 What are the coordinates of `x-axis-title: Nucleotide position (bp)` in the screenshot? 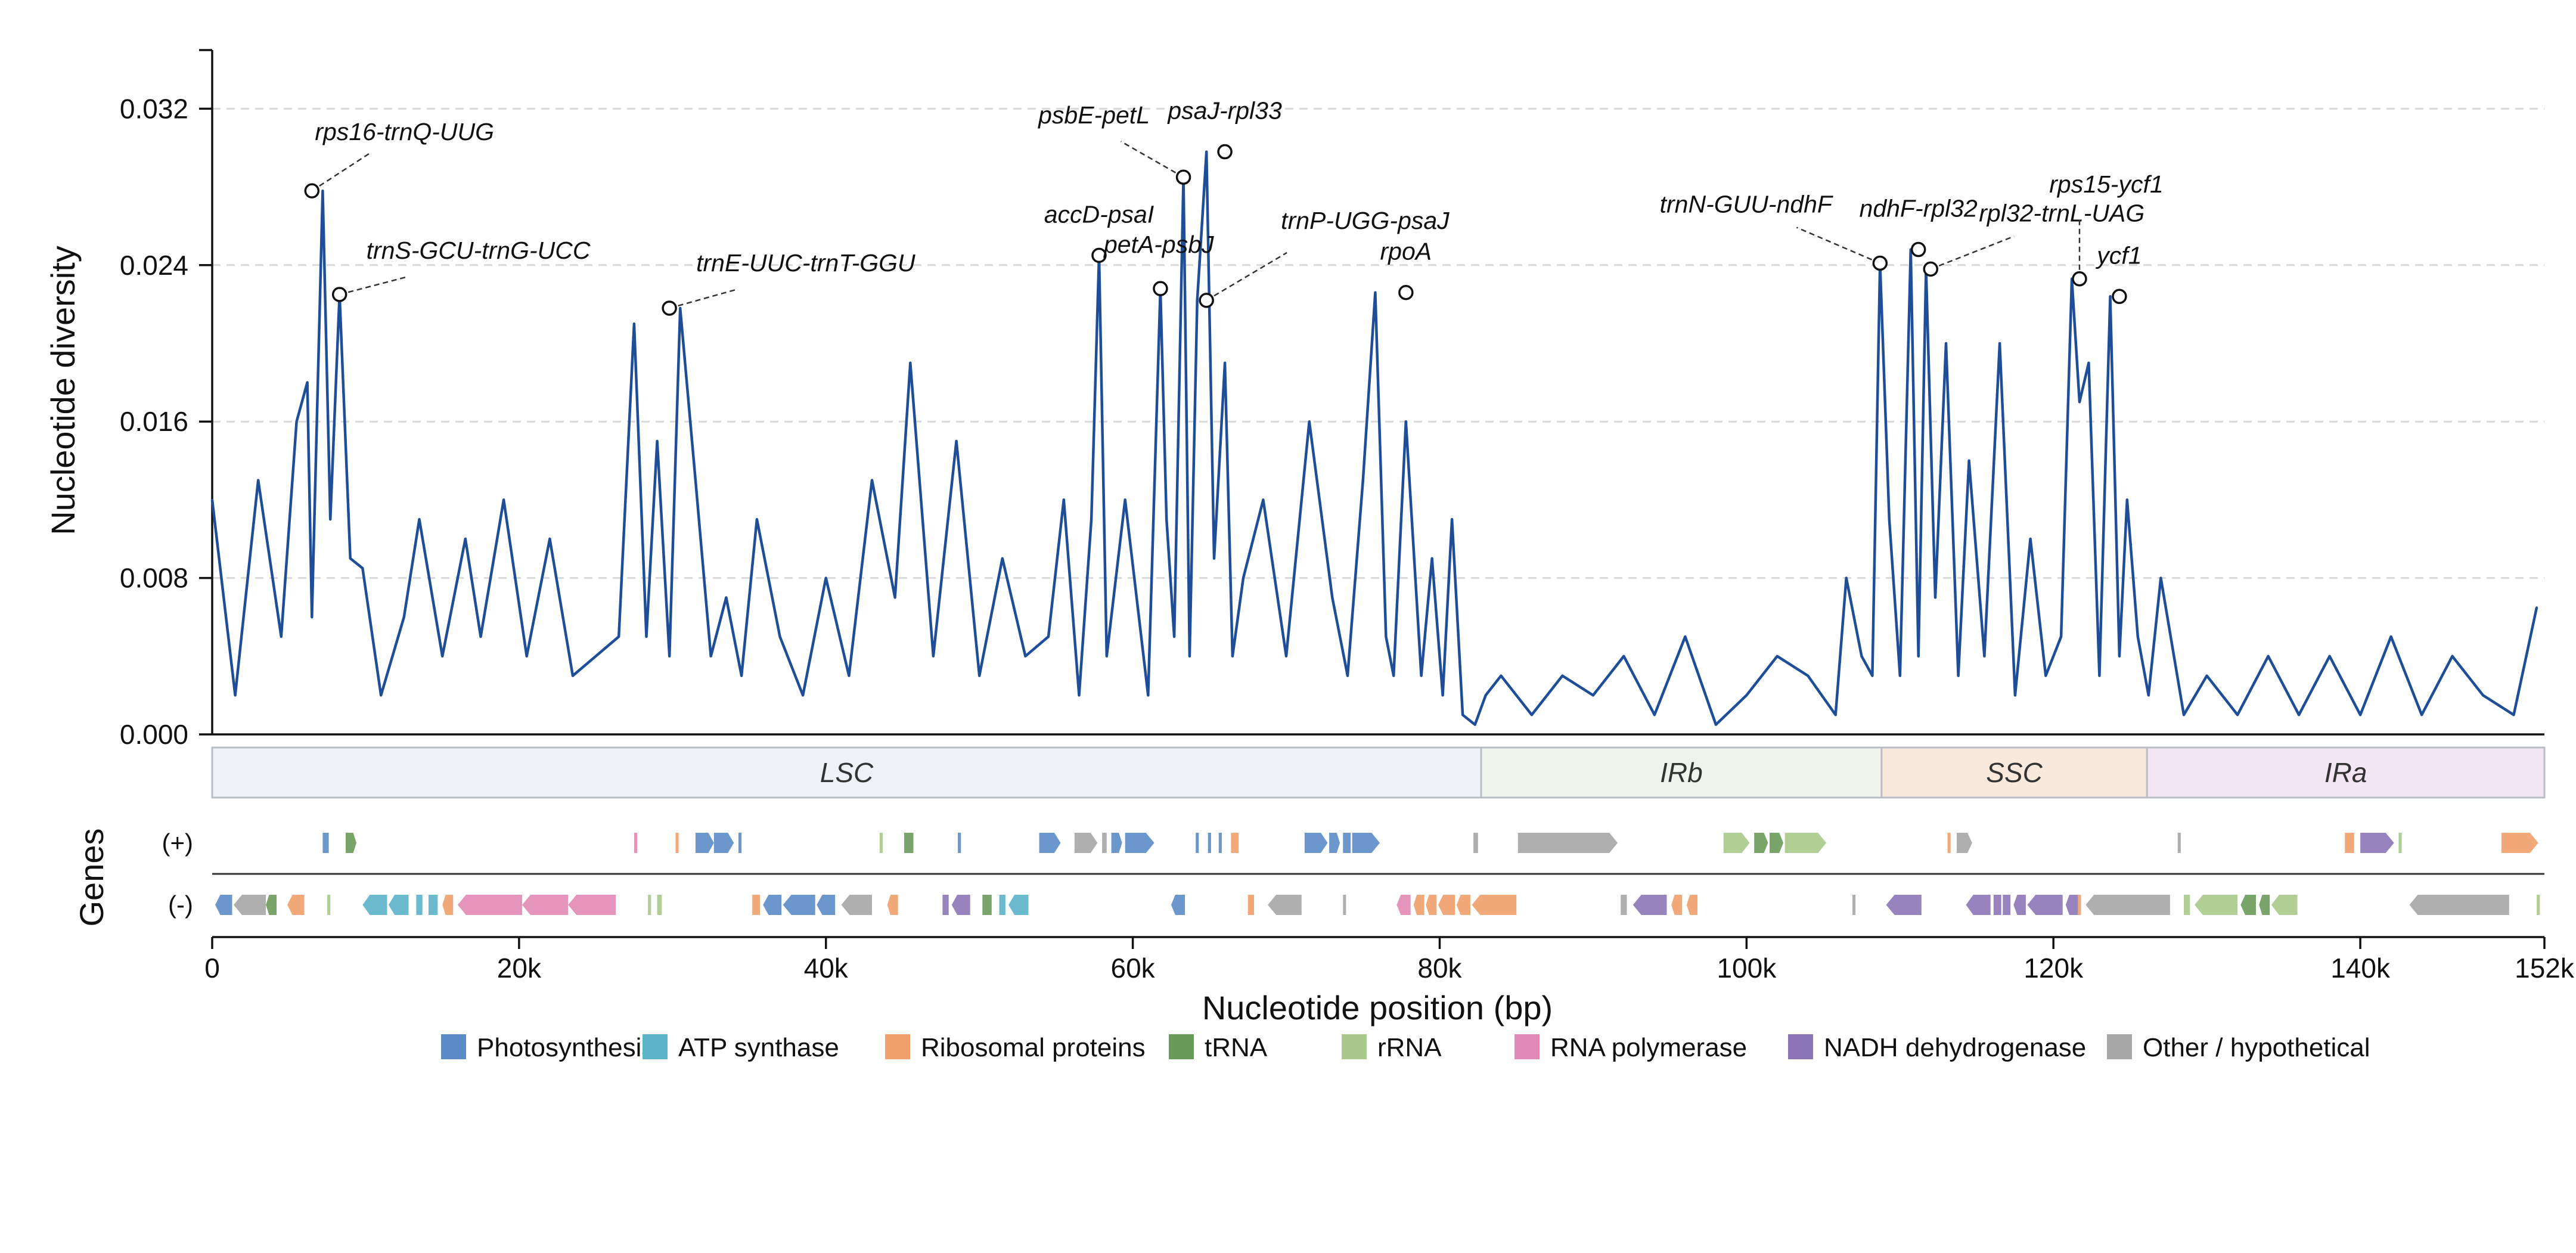 It's located at (1378, 1007).